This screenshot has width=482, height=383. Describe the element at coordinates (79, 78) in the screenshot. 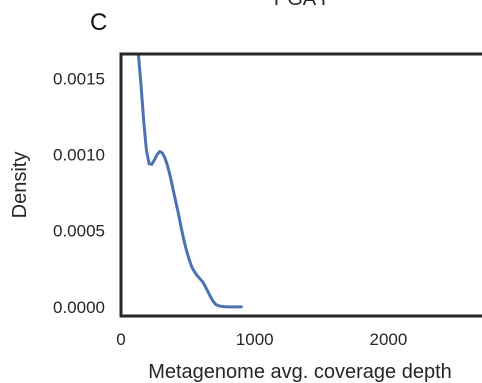

I see `y-tick-label: 0.0015` at that location.